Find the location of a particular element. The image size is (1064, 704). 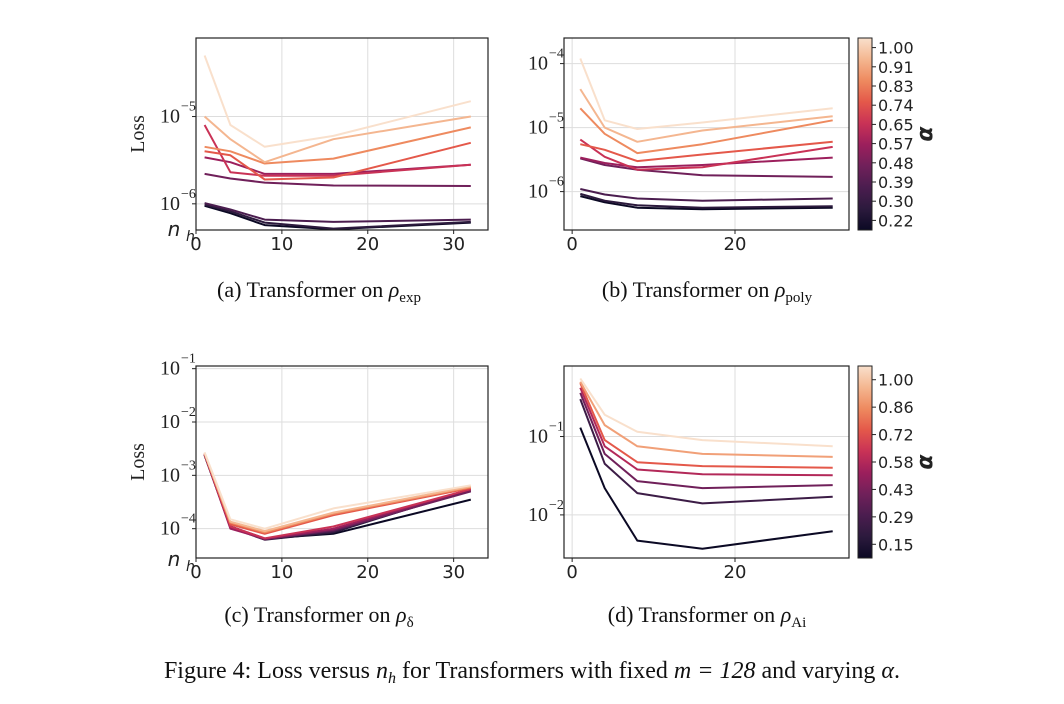

colorbar-tick-label: 0.39 is located at coordinates (896, 182).